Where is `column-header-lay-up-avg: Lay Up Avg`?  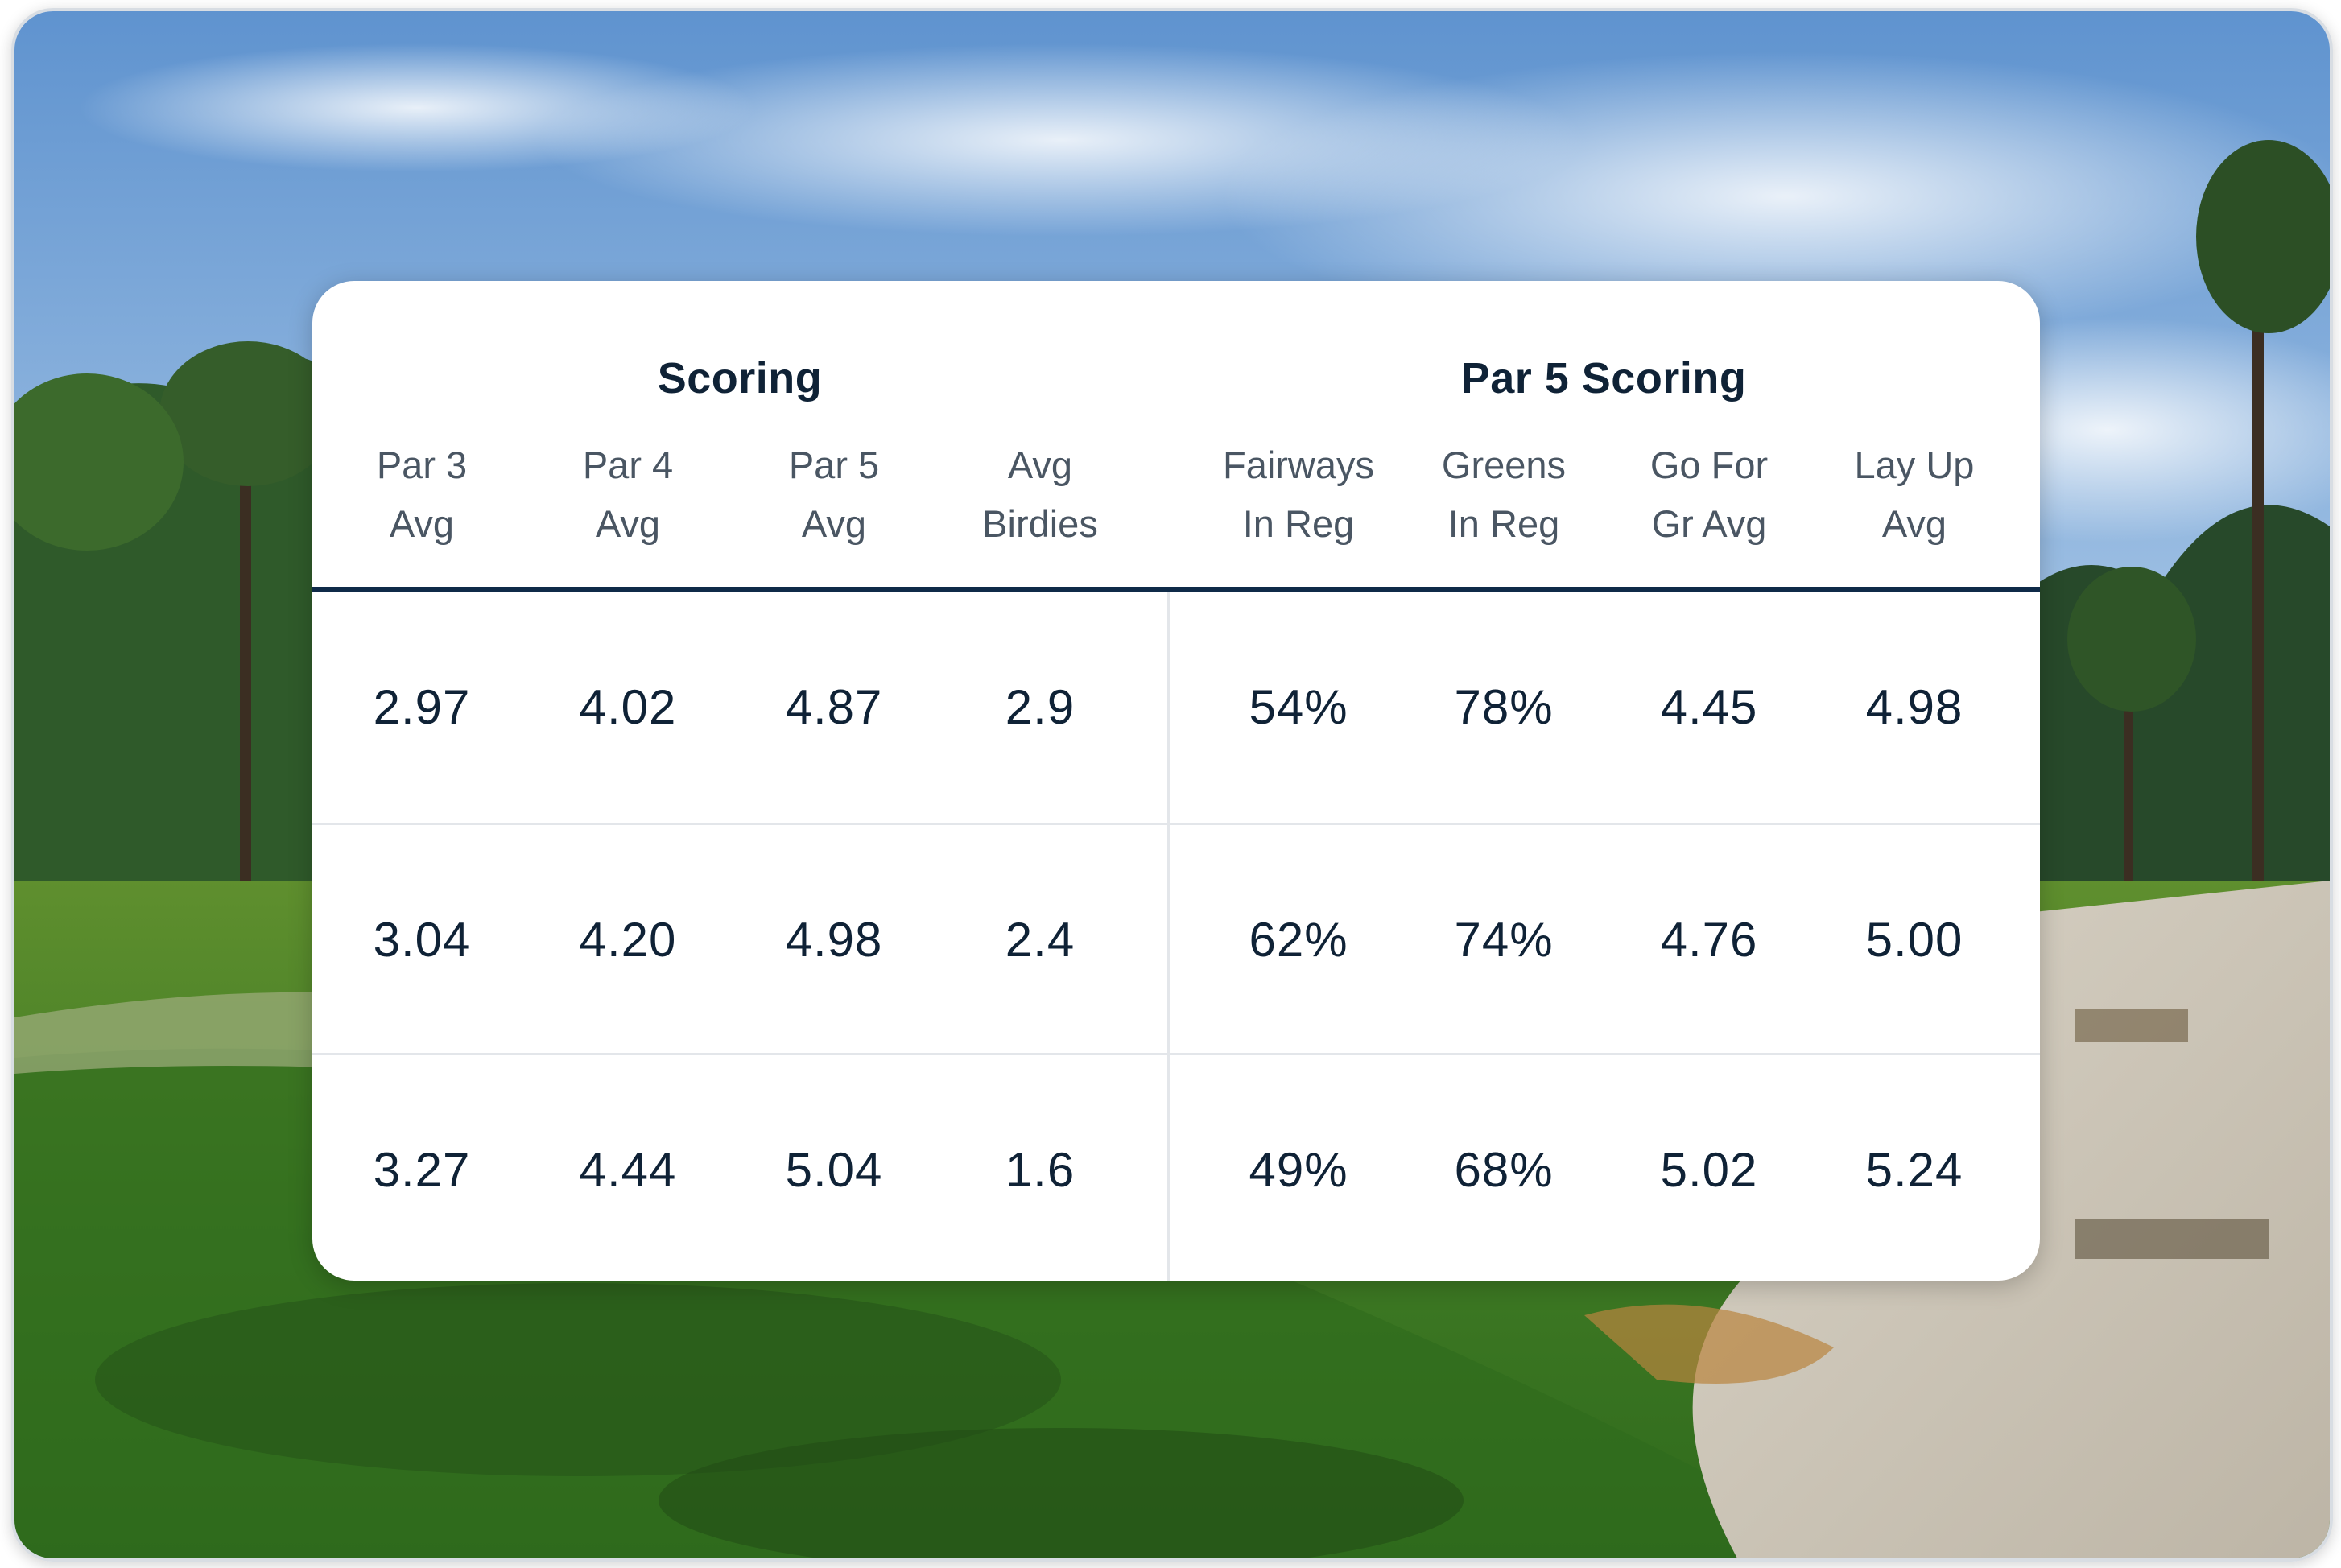 column-header-lay-up-avg: Lay Up Avg is located at coordinates (1915, 494).